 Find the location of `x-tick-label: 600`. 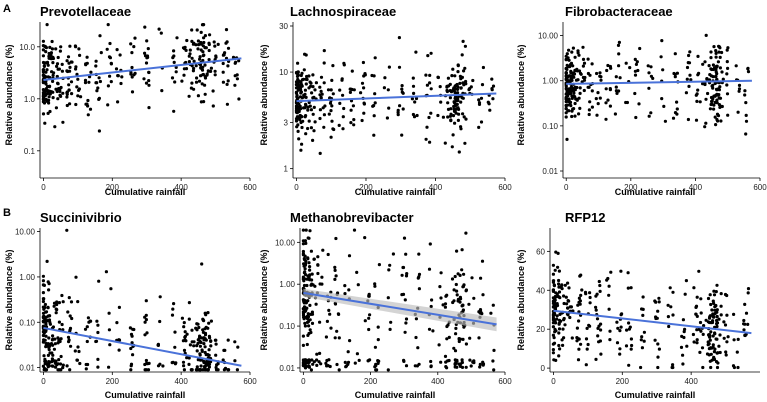

x-tick-label: 600 is located at coordinates (505, 381).